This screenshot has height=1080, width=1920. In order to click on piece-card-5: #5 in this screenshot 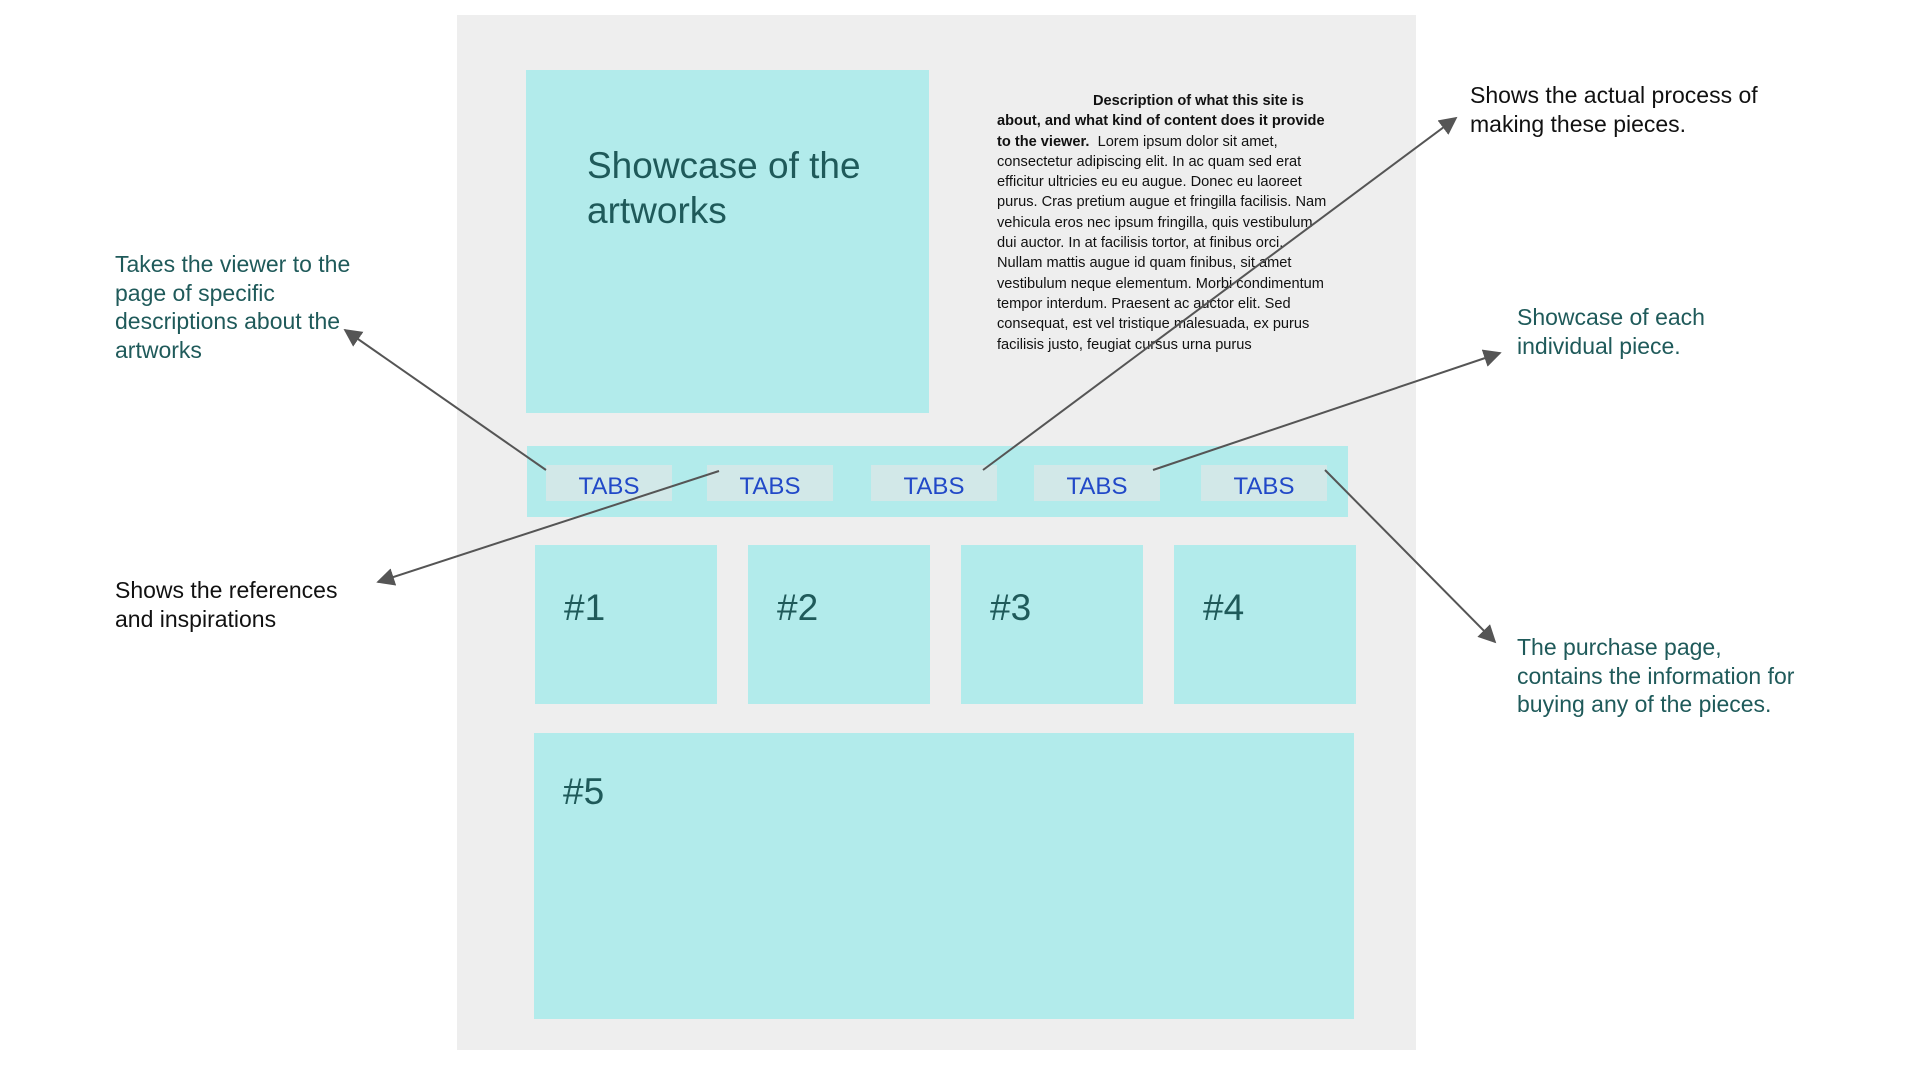, I will do `click(944, 876)`.